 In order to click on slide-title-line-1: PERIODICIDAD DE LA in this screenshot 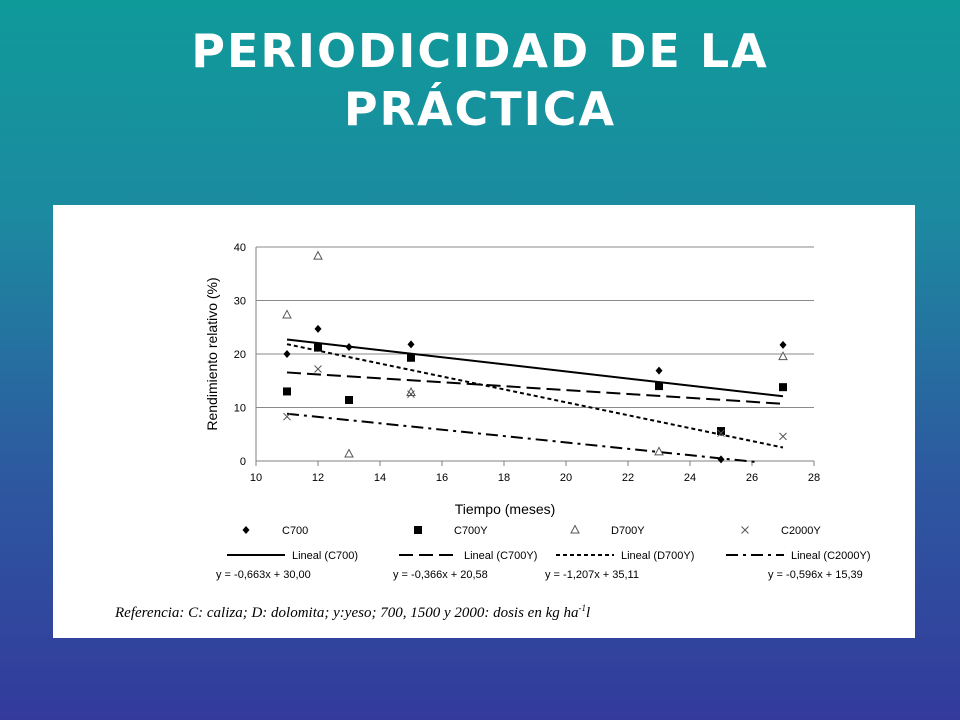, I will do `click(480, 51)`.